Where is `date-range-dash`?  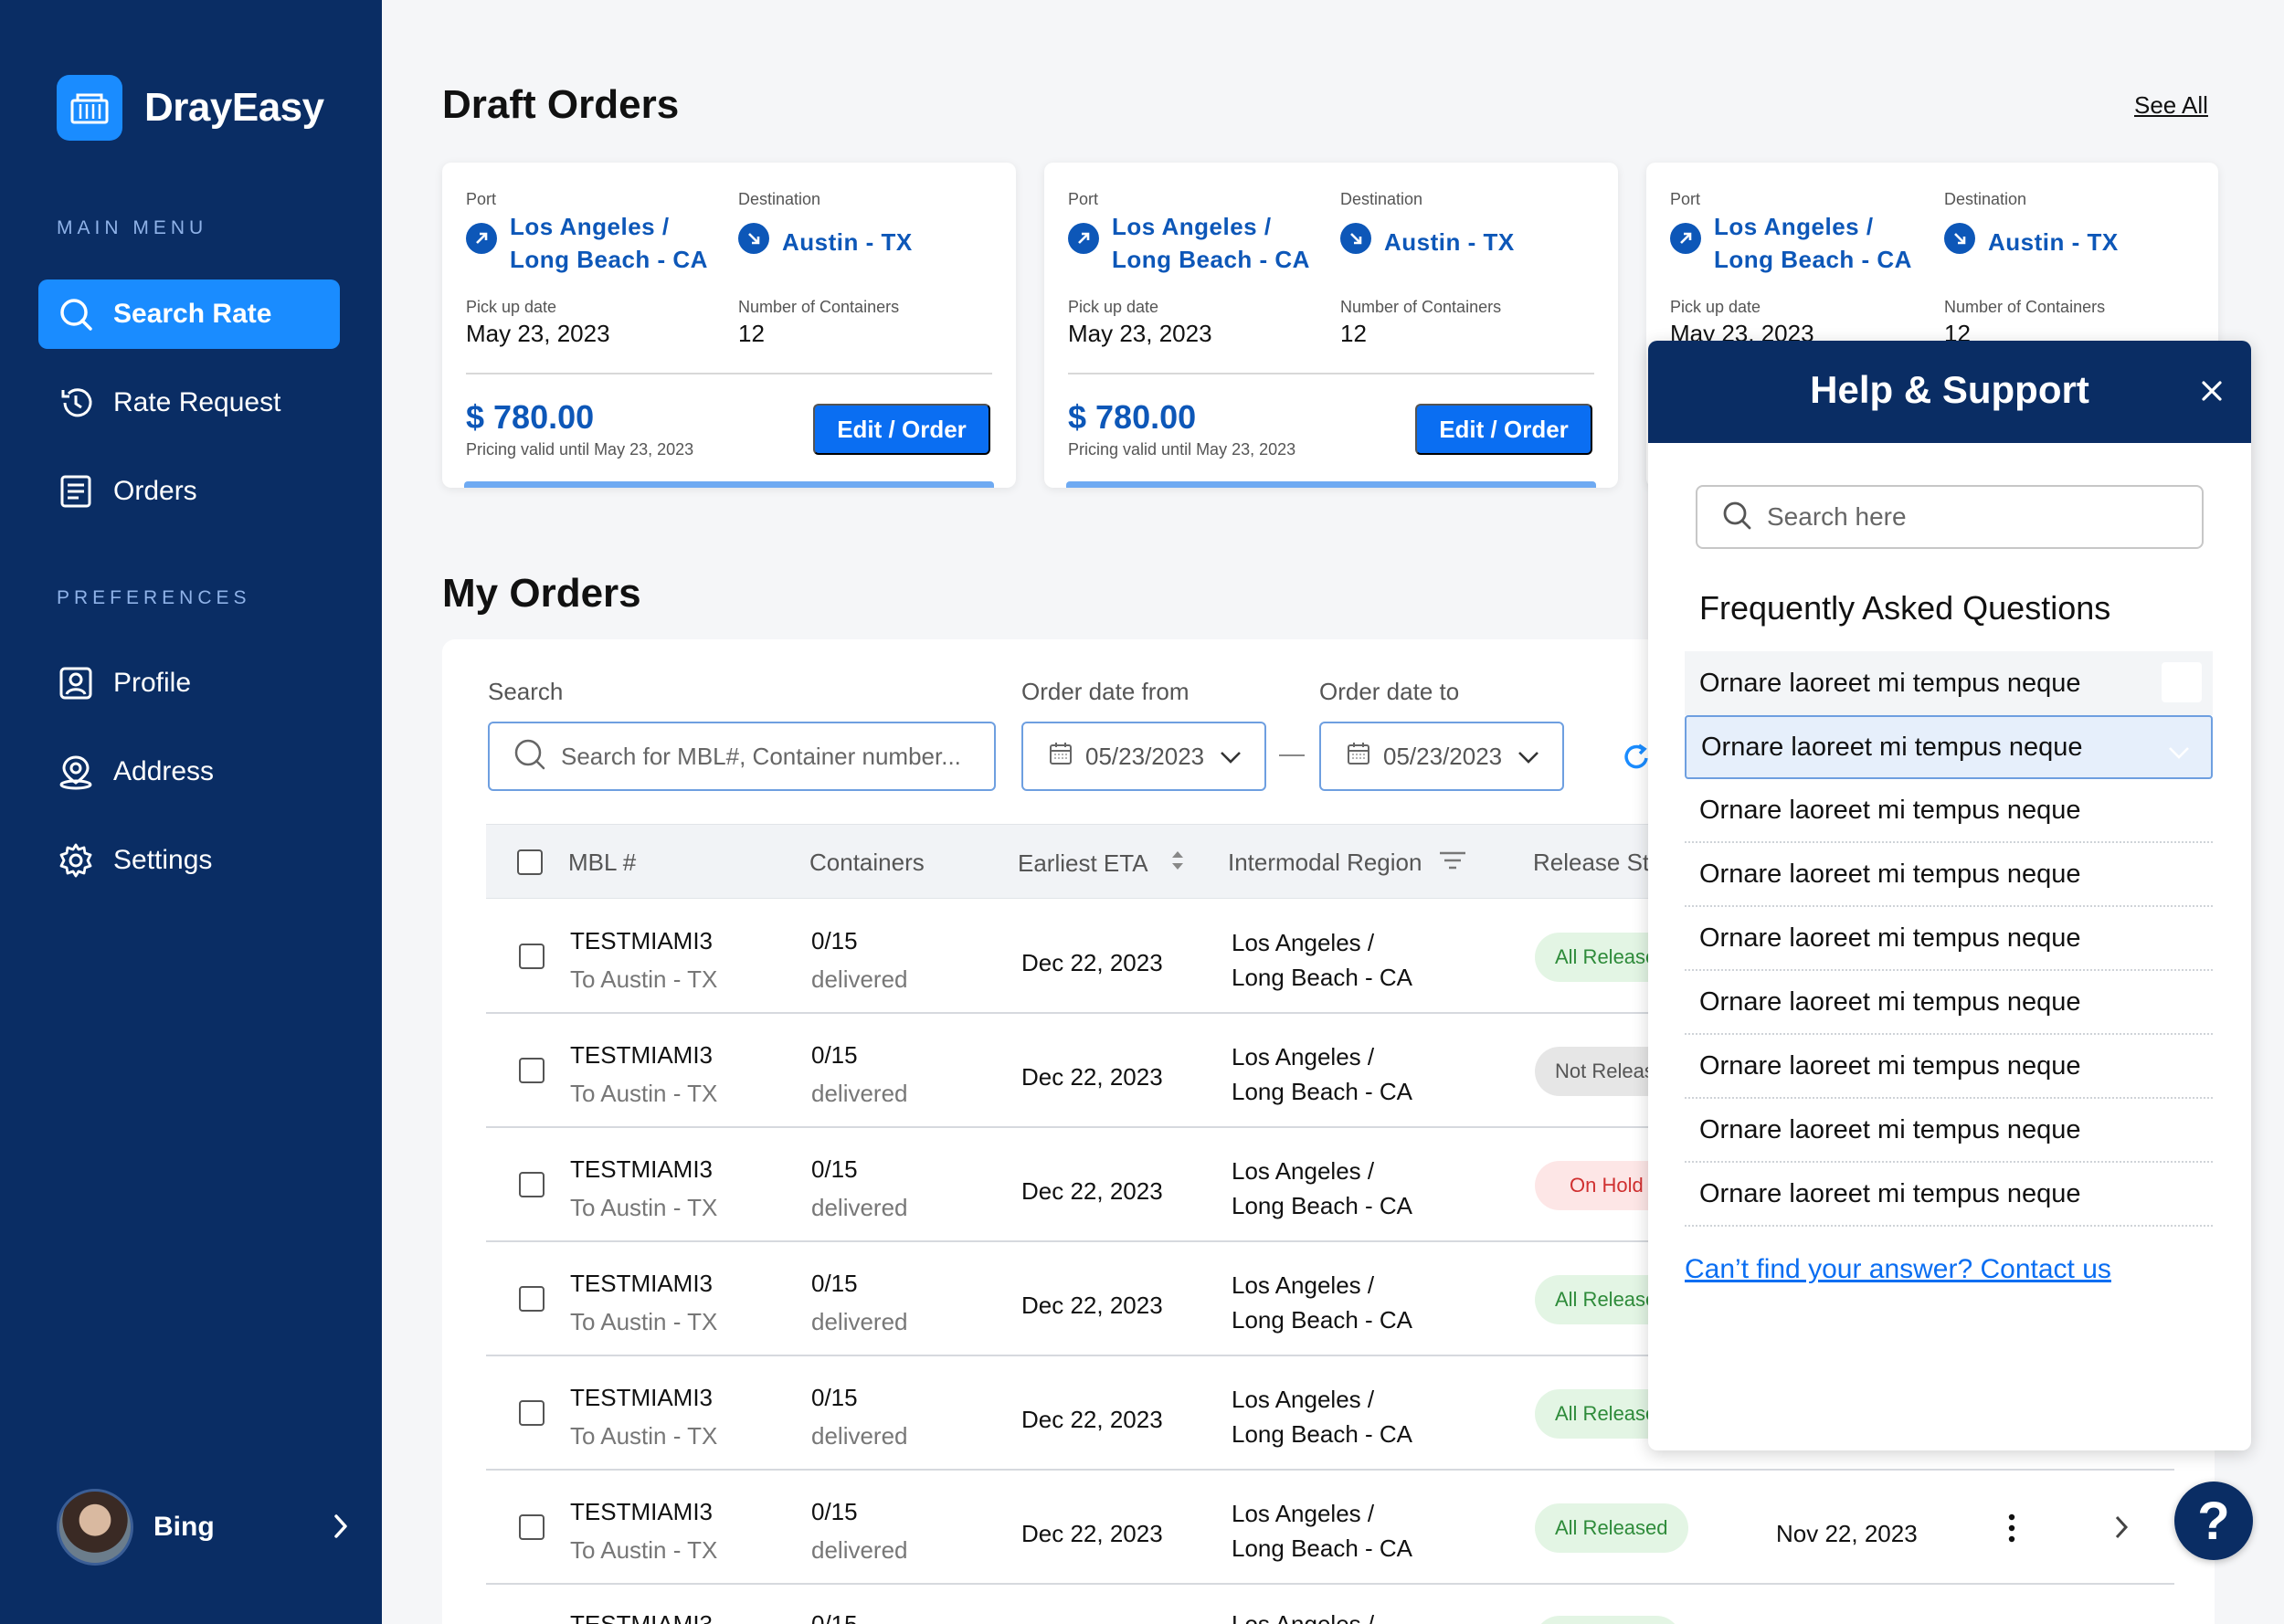 date-range-dash is located at coordinates (1292, 755).